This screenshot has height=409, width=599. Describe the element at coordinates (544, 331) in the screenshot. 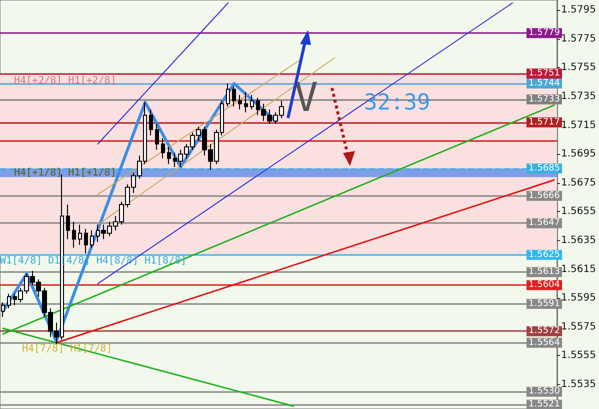

I see `ref-line-label: 1.5572` at that location.